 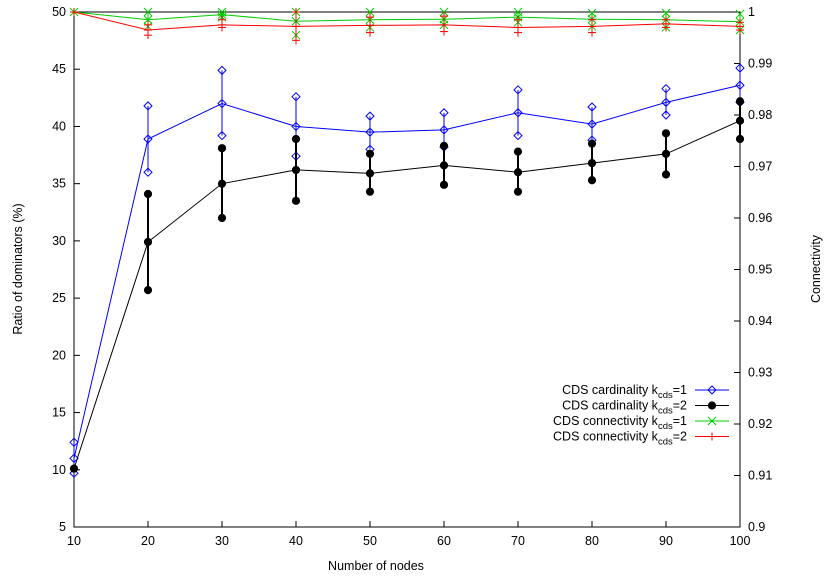 What do you see at coordinates (59, 241) in the screenshot?
I see `y-tick-label: 30` at bounding box center [59, 241].